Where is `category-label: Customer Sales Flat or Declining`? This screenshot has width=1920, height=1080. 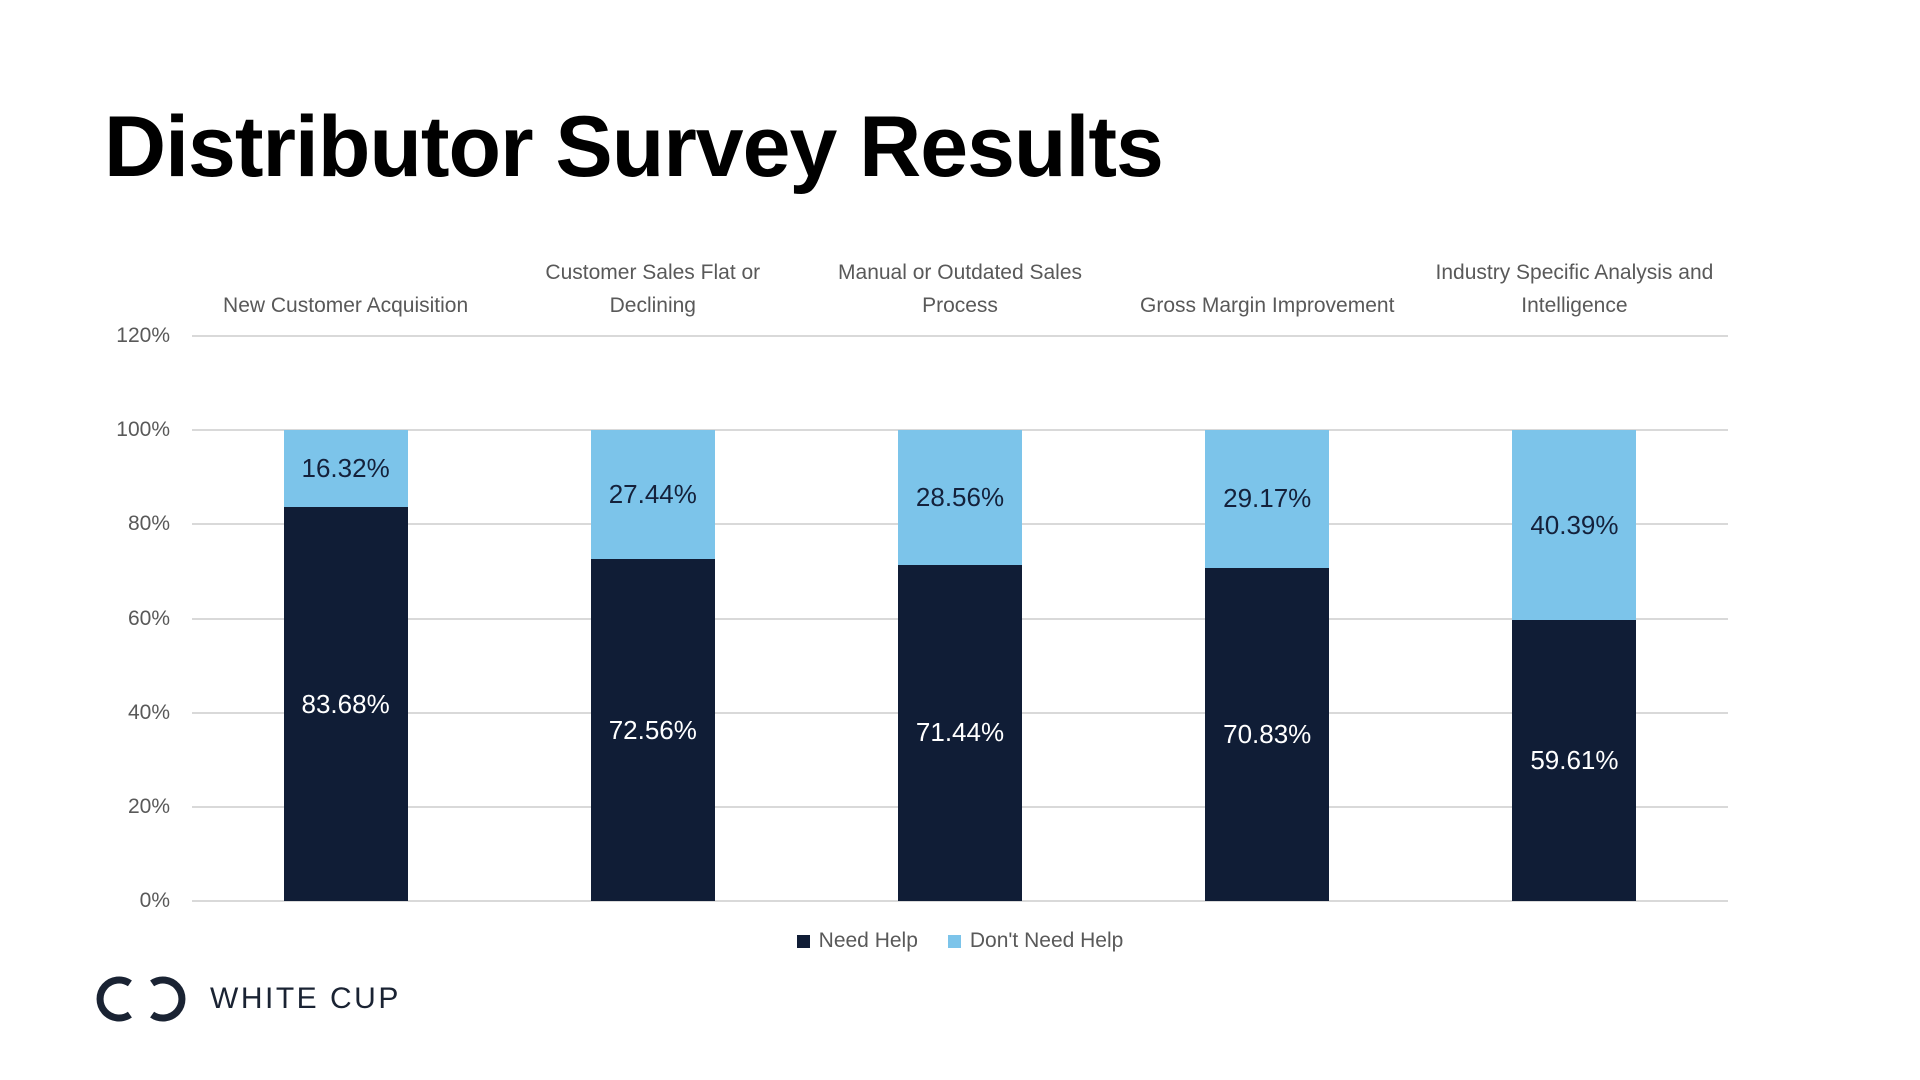
category-label: Customer Sales Flat or Declining is located at coordinates (652, 283).